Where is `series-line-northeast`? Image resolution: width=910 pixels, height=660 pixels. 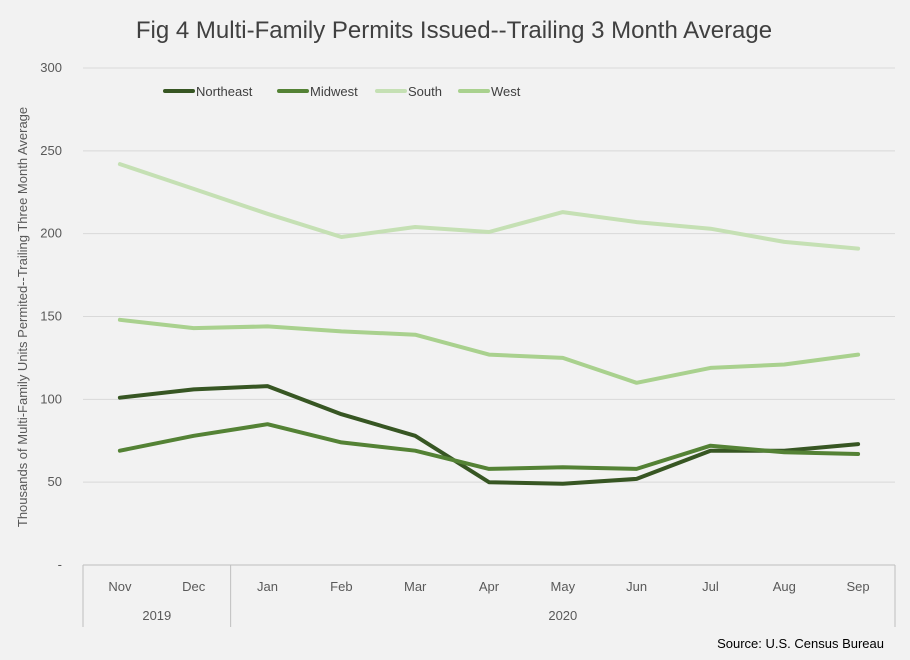
series-line-northeast is located at coordinates (489, 435).